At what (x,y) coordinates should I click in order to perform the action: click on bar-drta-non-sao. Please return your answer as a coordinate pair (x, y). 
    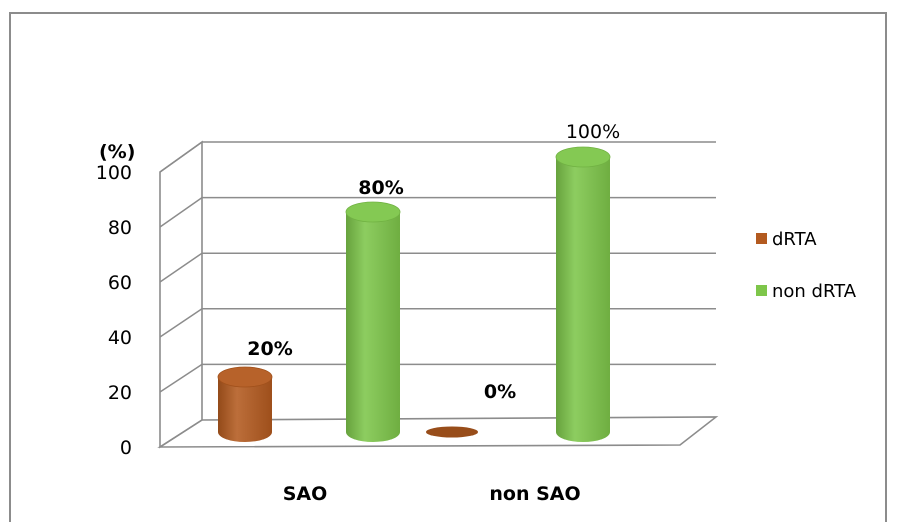
    Looking at the image, I should click on (452, 432).